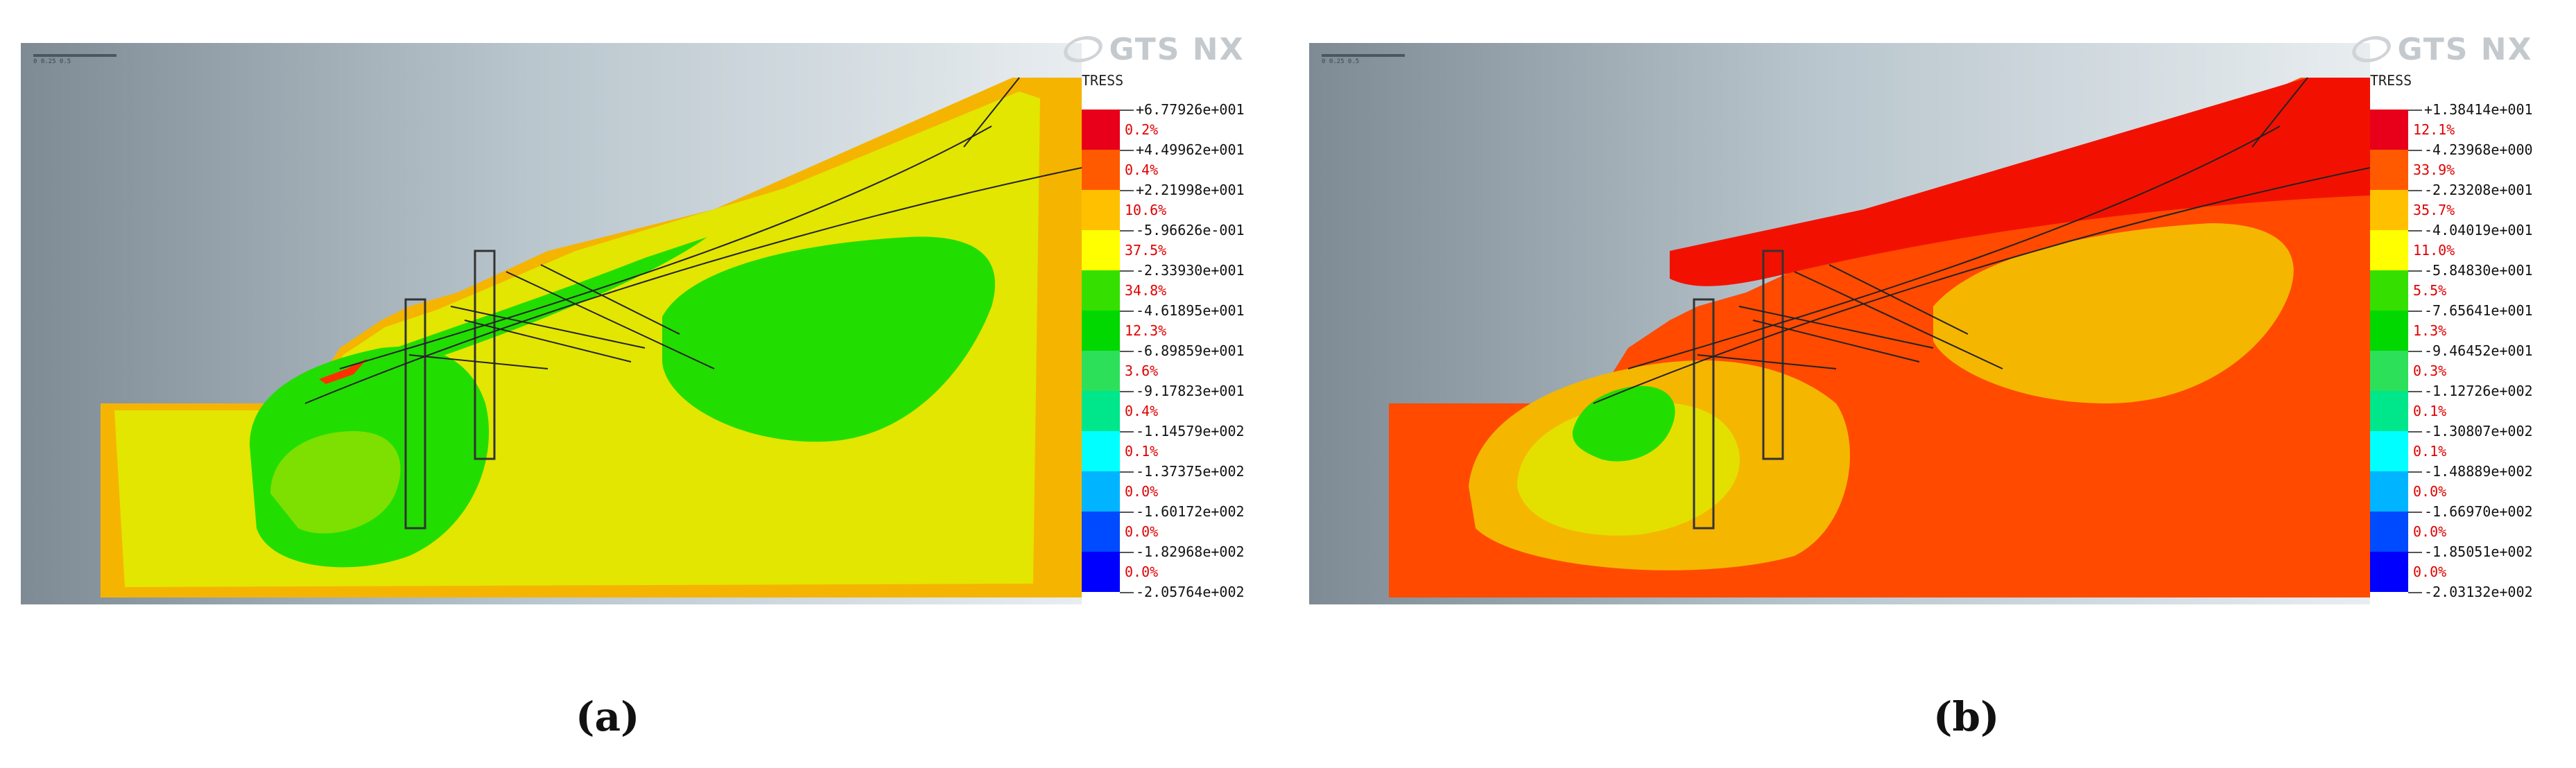 This screenshot has width=2576, height=768. I want to click on legend-value: -5.96626e-001, so click(1190, 230).